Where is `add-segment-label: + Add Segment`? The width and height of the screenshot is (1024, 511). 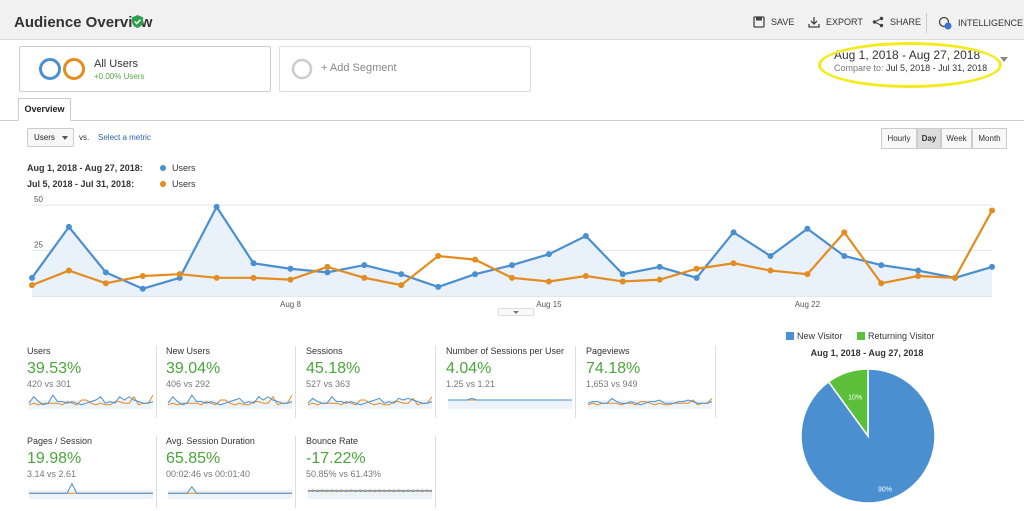 add-segment-label: + Add Segment is located at coordinates (359, 68).